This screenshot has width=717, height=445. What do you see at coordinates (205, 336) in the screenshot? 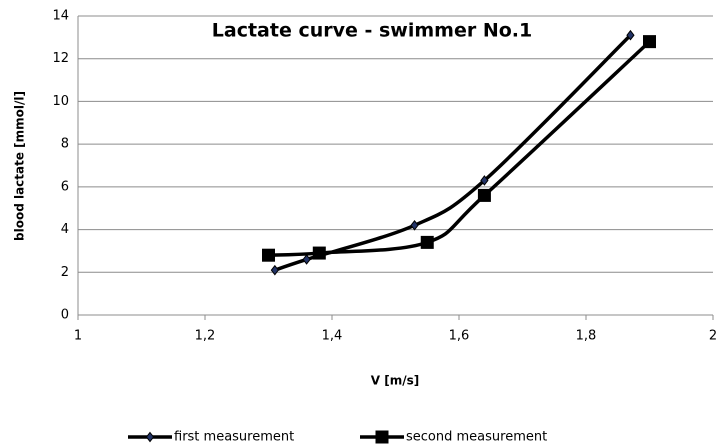
I see `x-tick-label: 1,2` at bounding box center [205, 336].